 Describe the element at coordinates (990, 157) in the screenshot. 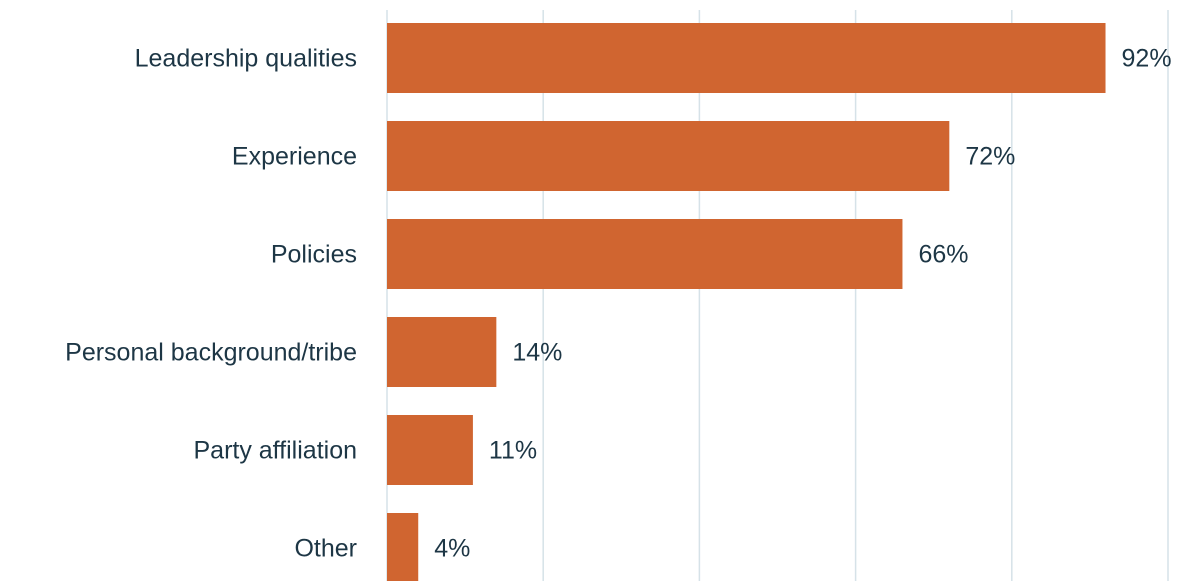

I see `value-label: 72%` at that location.